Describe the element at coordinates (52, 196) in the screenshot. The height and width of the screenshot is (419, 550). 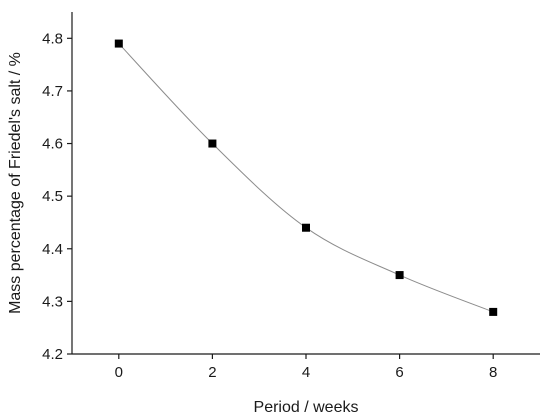
I see `y-tick-label: 4.5` at that location.